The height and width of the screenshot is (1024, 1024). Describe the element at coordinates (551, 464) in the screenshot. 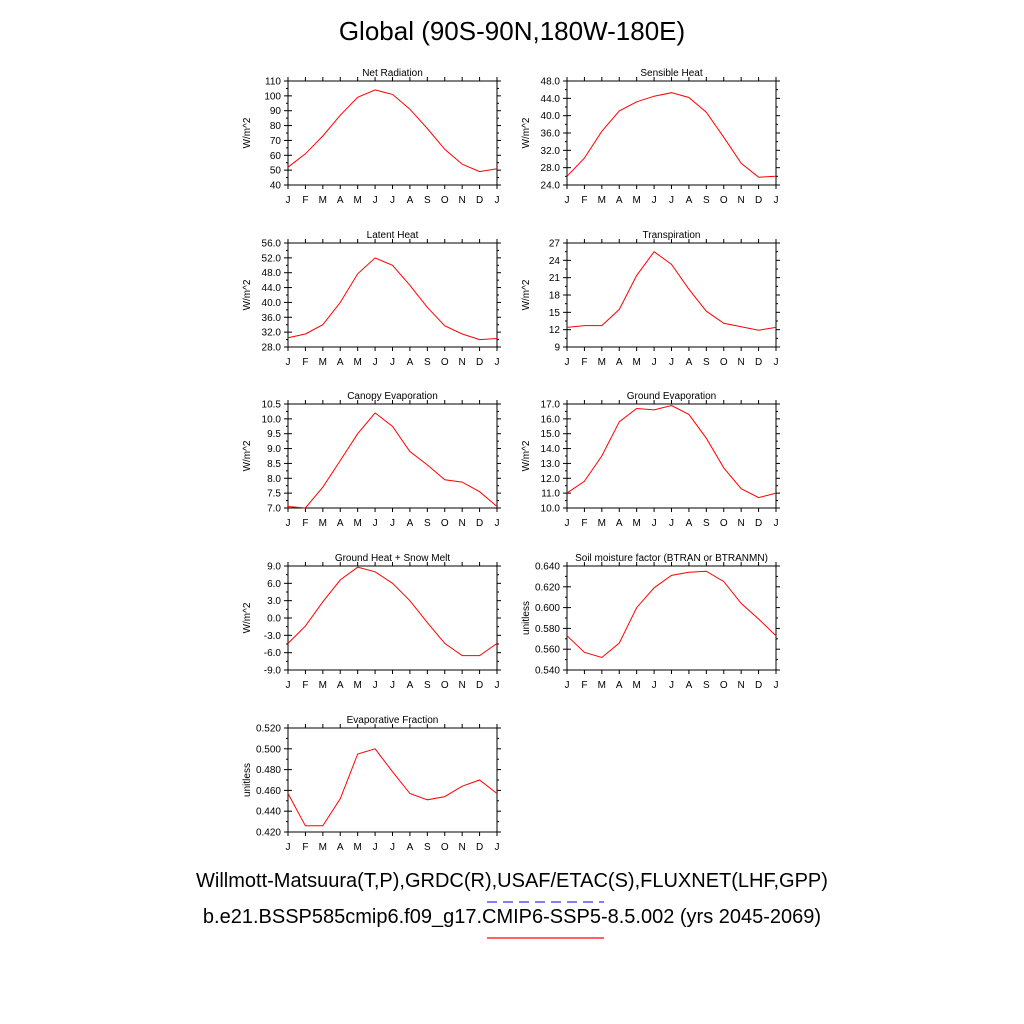

I see `y-tick-label: 13.0` at that location.